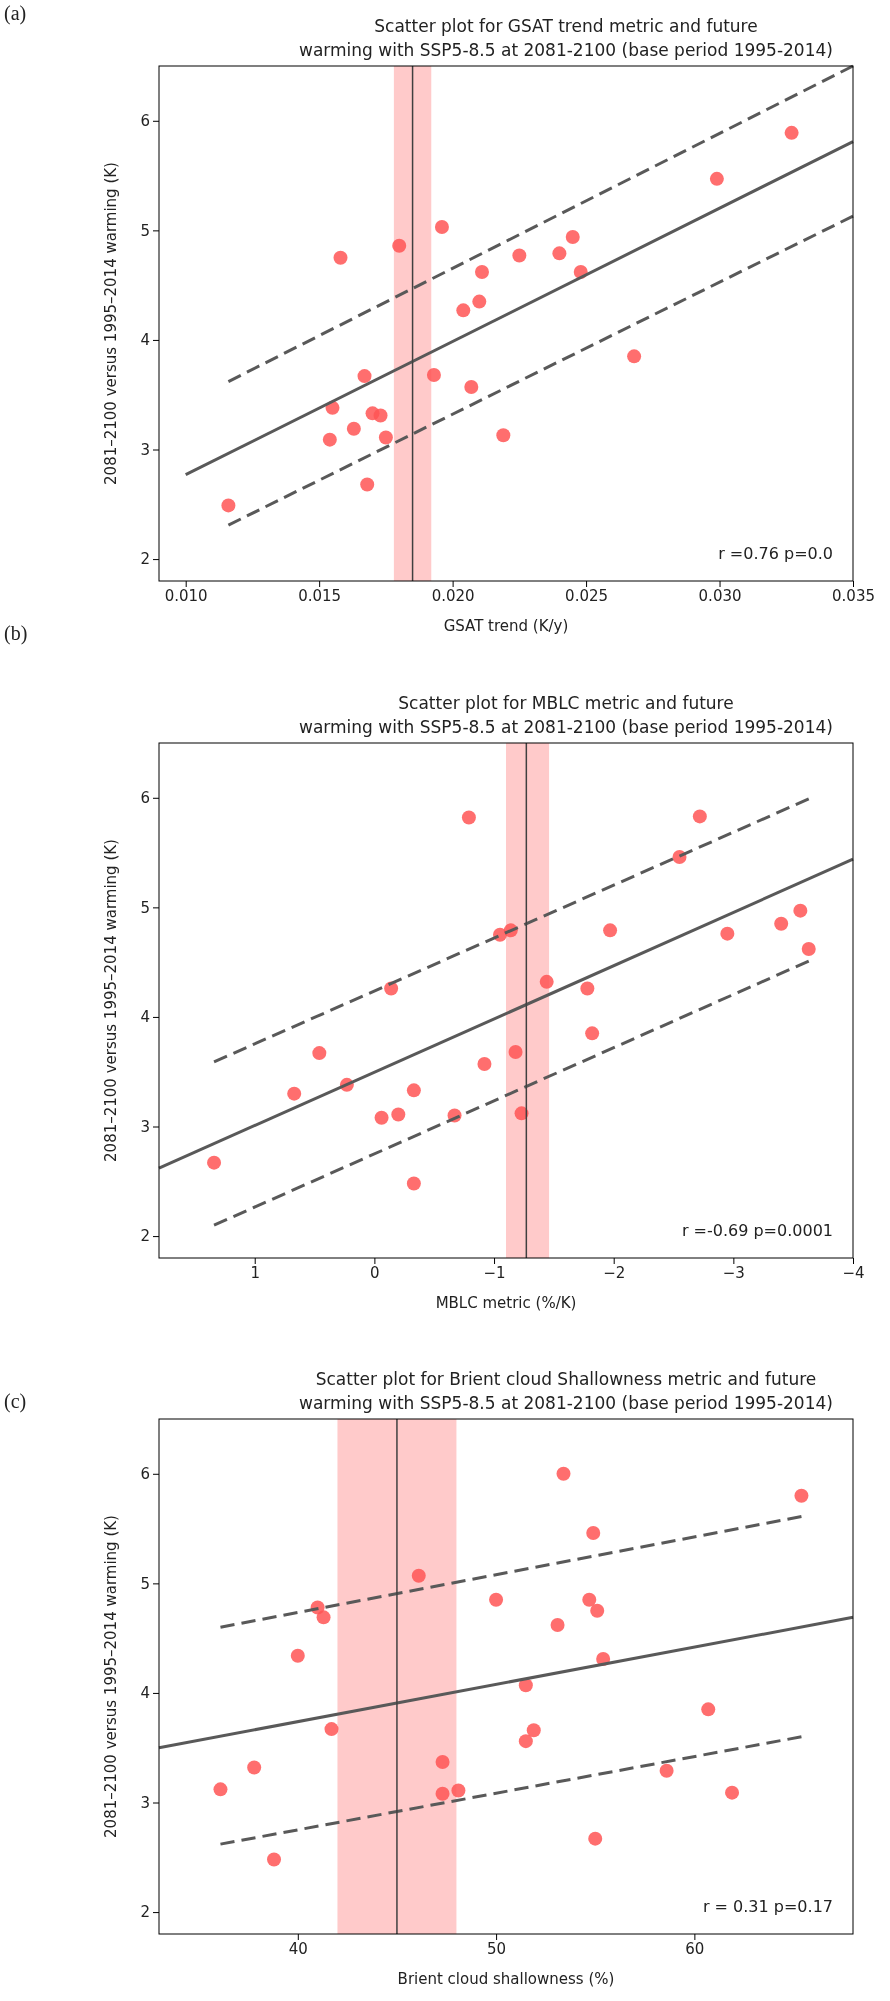  Describe the element at coordinates (506, 626) in the screenshot. I see `x-axis-title: GSAT trend (K/y)` at that location.